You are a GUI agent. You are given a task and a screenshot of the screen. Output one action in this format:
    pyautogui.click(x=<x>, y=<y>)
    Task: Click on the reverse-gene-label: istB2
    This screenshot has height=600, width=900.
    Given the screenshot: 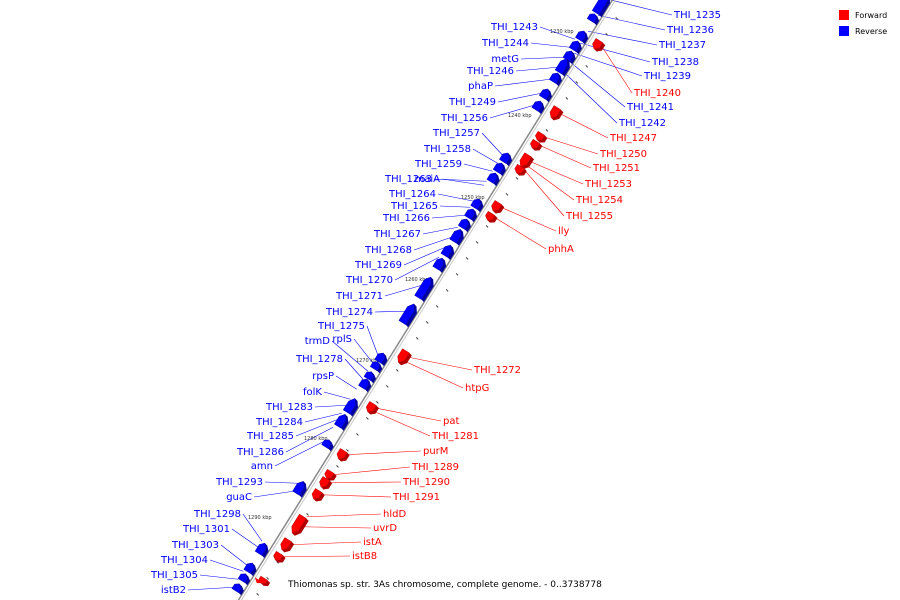 What is the action you would take?
    pyautogui.click(x=173, y=590)
    